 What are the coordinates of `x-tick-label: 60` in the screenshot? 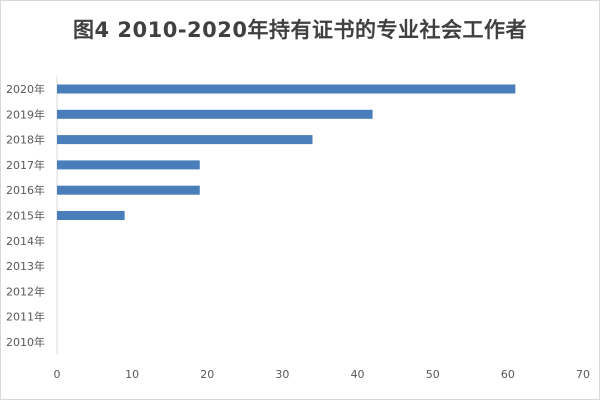 It's located at (508, 374).